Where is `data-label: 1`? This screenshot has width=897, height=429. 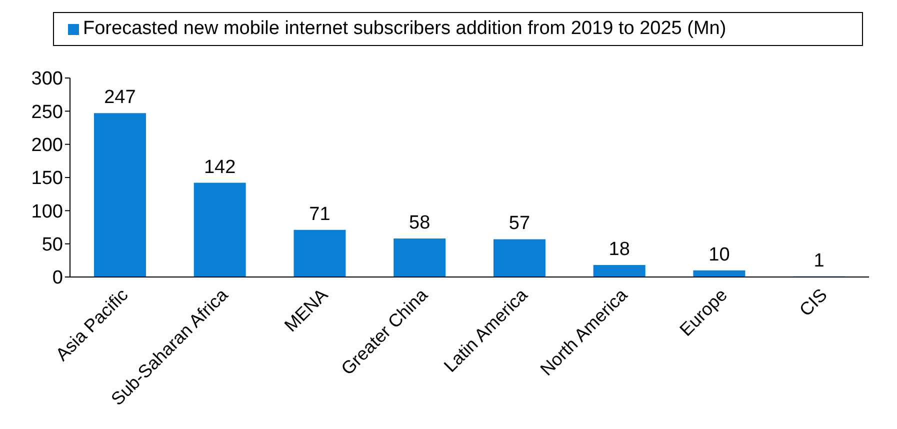
data-label: 1 is located at coordinates (819, 261).